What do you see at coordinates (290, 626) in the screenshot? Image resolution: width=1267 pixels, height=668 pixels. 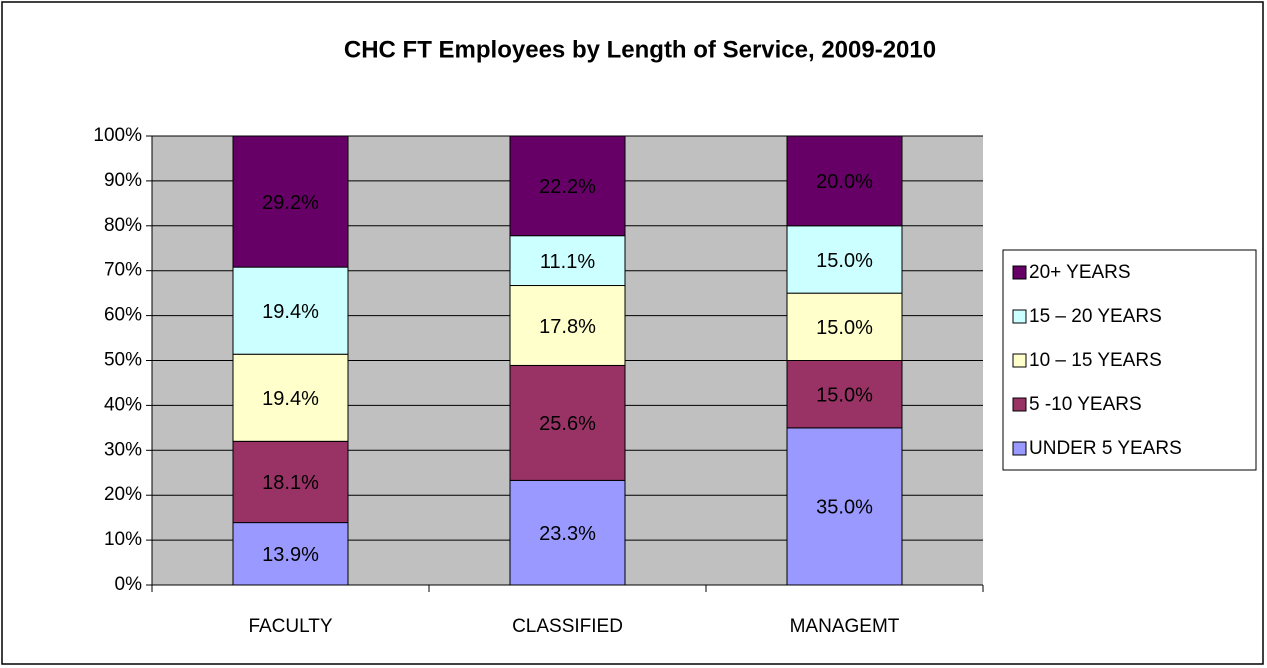 I see `x-tick-label: FACULTY` at bounding box center [290, 626].